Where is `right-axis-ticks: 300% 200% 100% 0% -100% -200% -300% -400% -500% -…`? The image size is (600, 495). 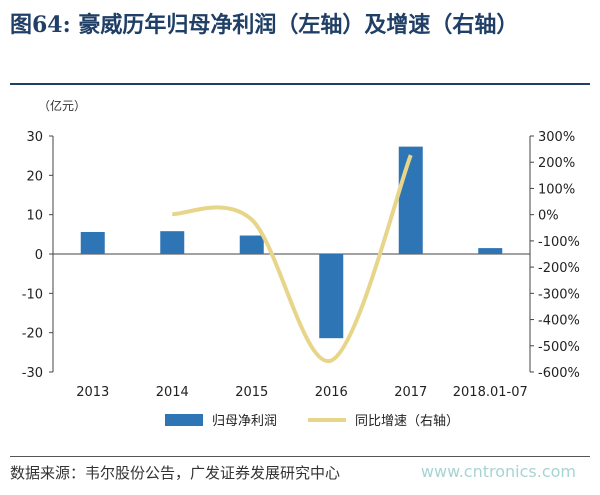 right-axis-ticks: 300% 200% 100% 0% -100% -200% -300% -400% -500% -… is located at coordinates (555, 255).